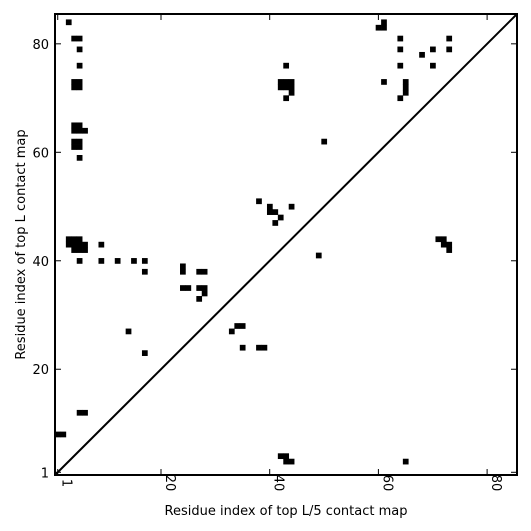  Describe the element at coordinates (66, 483) in the screenshot. I see `x-tick-label: 1` at that location.